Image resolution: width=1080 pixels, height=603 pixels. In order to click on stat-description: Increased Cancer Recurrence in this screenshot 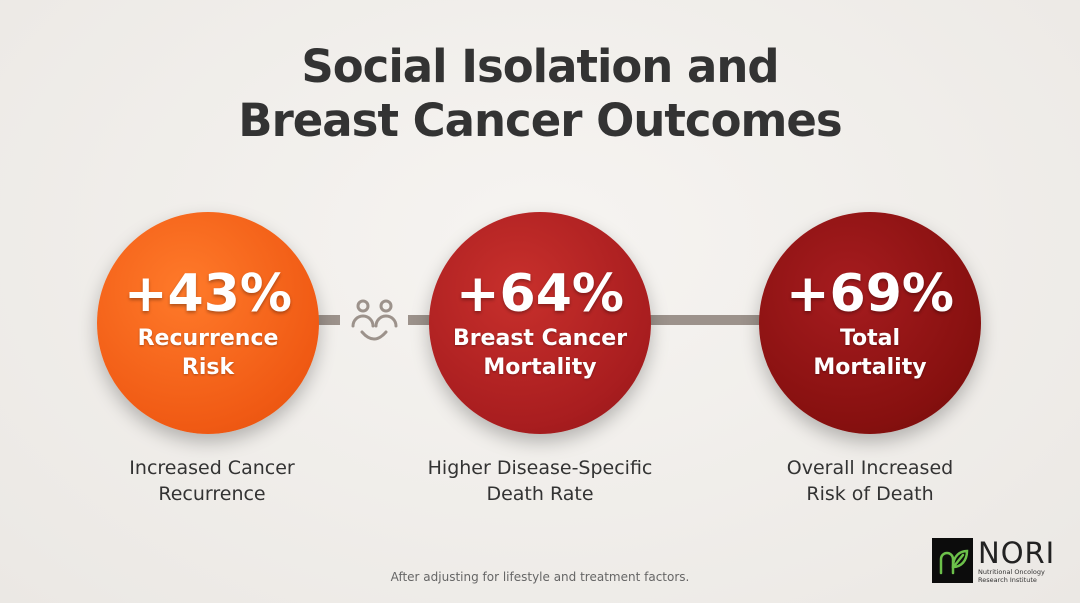, I will do `click(212, 481)`.